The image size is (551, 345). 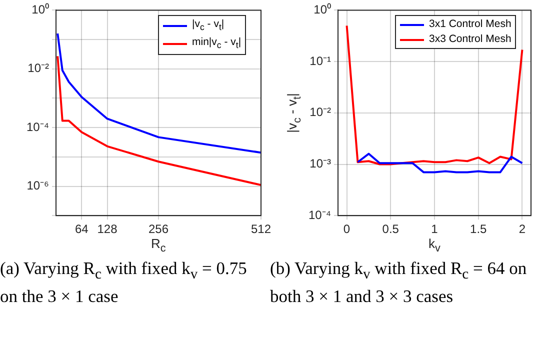 I want to click on x-tick-label: 2, so click(x=522, y=229).